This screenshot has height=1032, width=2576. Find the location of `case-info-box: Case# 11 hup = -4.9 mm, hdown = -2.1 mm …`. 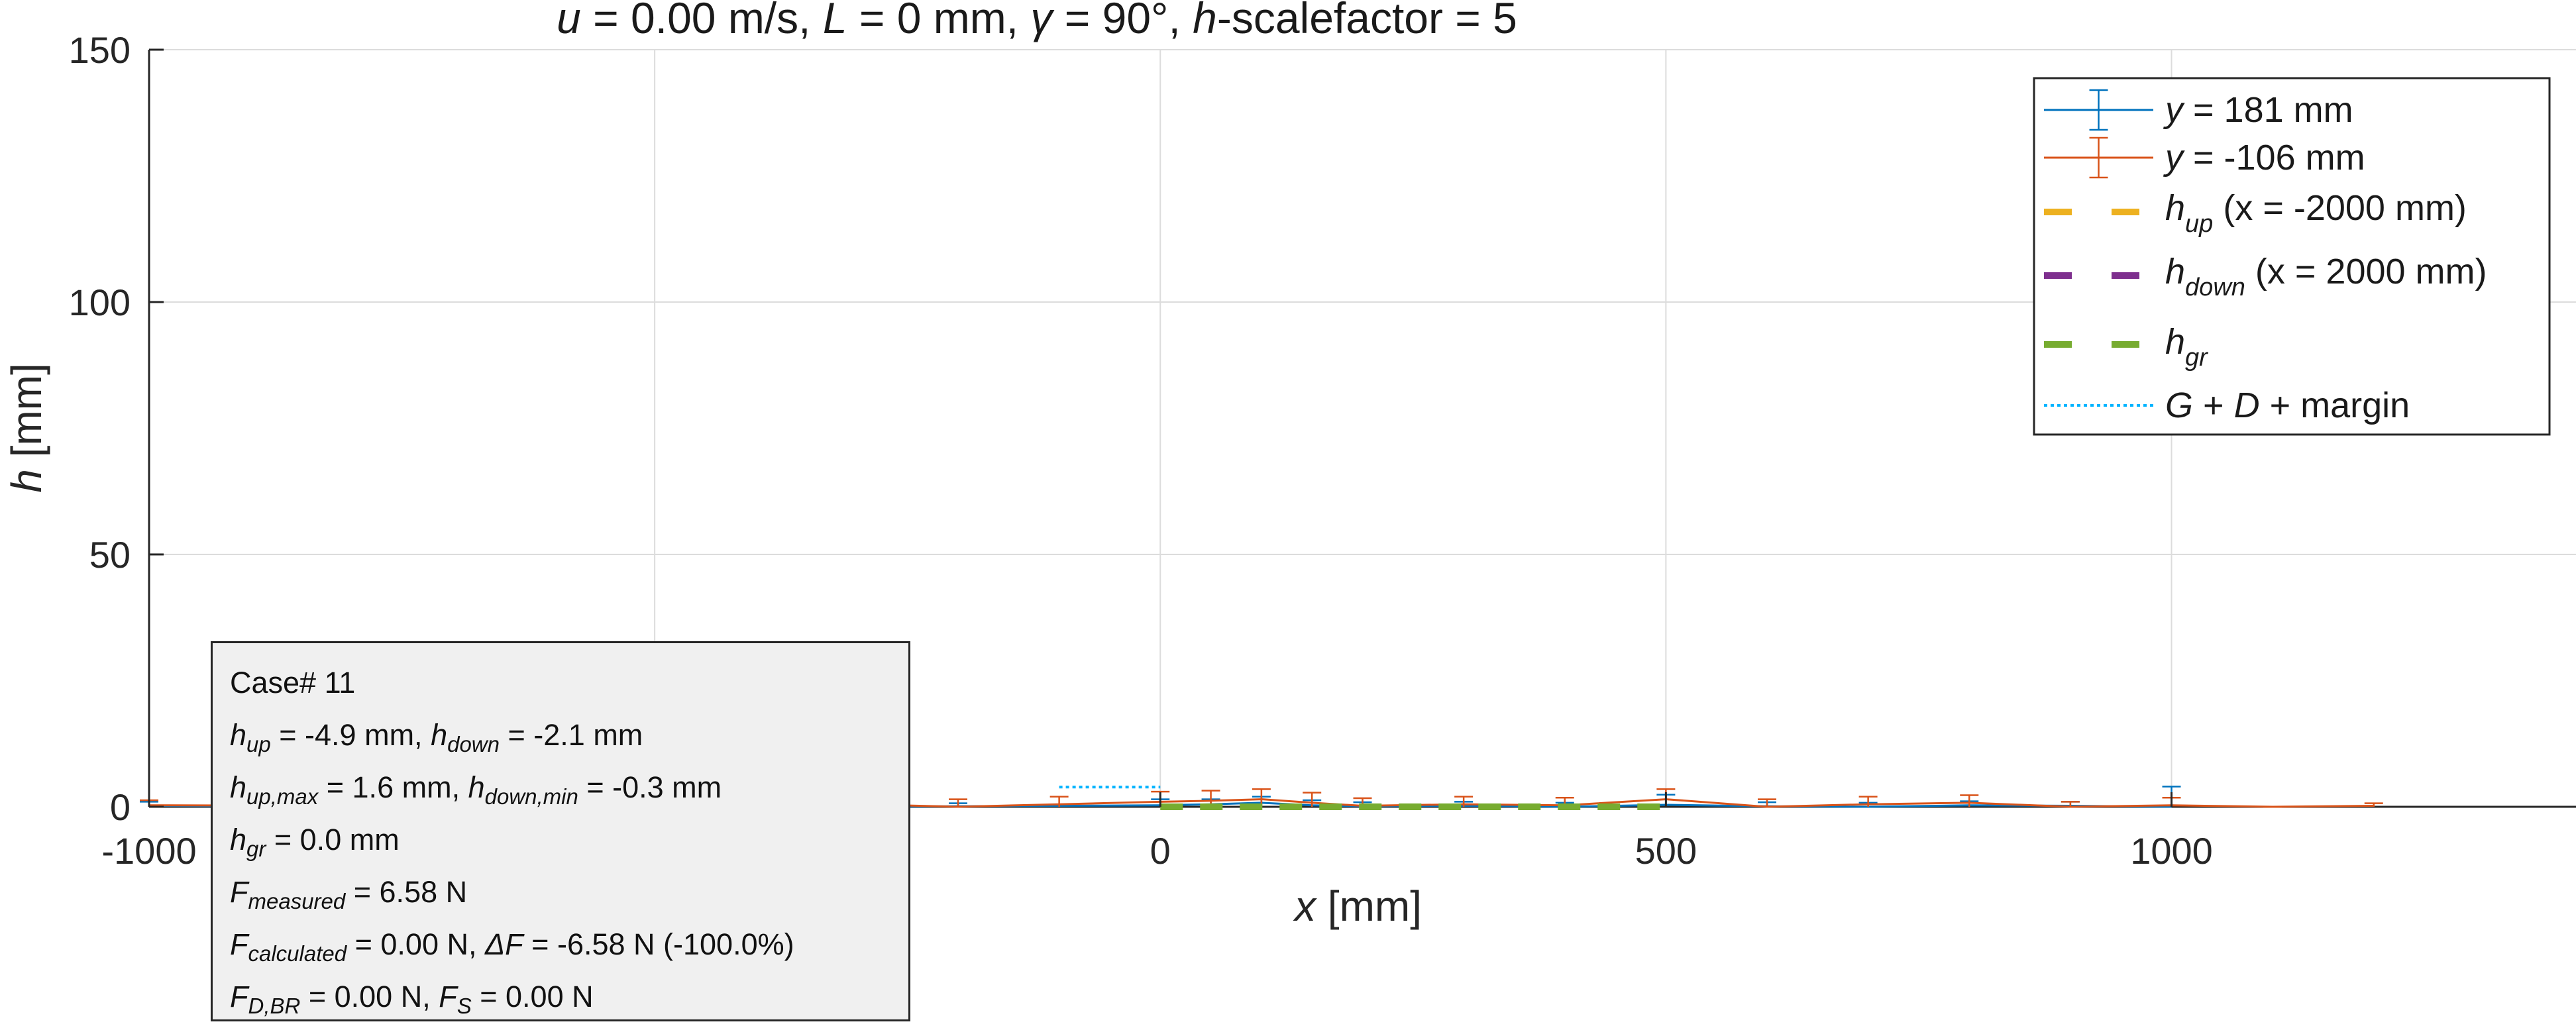

case-info-box: Case# 11 hup = -4.9 mm, hdown = -2.1 mm … is located at coordinates (560, 831).